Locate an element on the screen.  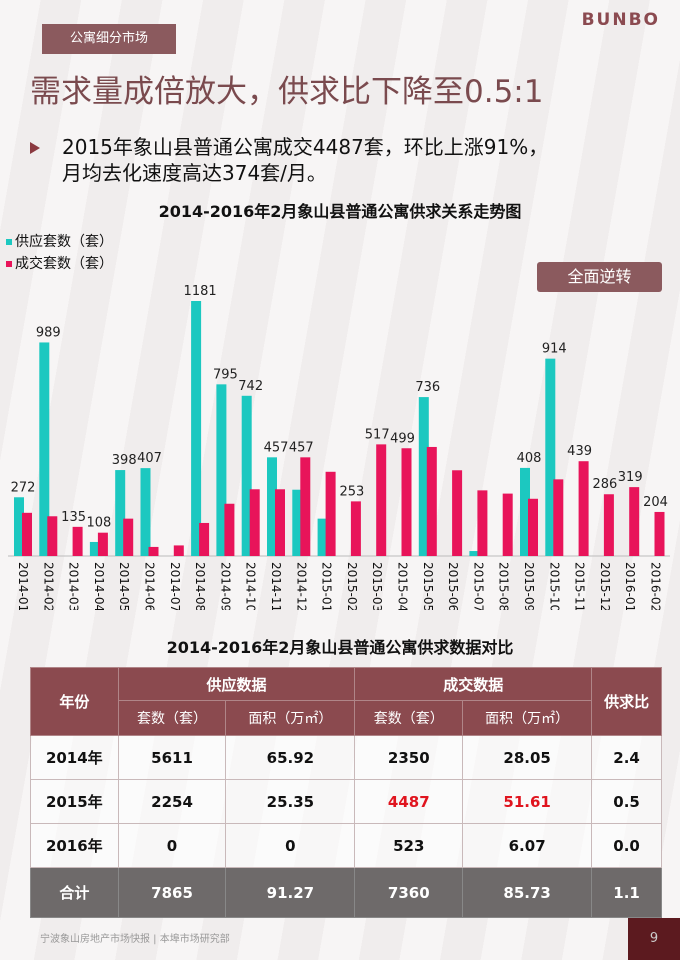
x-tick-label: 2016-01 is located at coordinates (630, 586).